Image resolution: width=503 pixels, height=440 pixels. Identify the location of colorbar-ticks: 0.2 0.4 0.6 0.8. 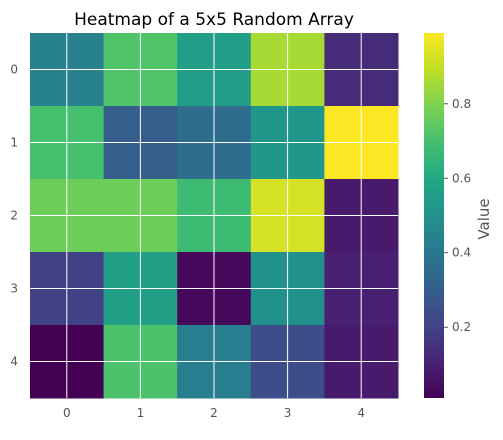
(457, 215).